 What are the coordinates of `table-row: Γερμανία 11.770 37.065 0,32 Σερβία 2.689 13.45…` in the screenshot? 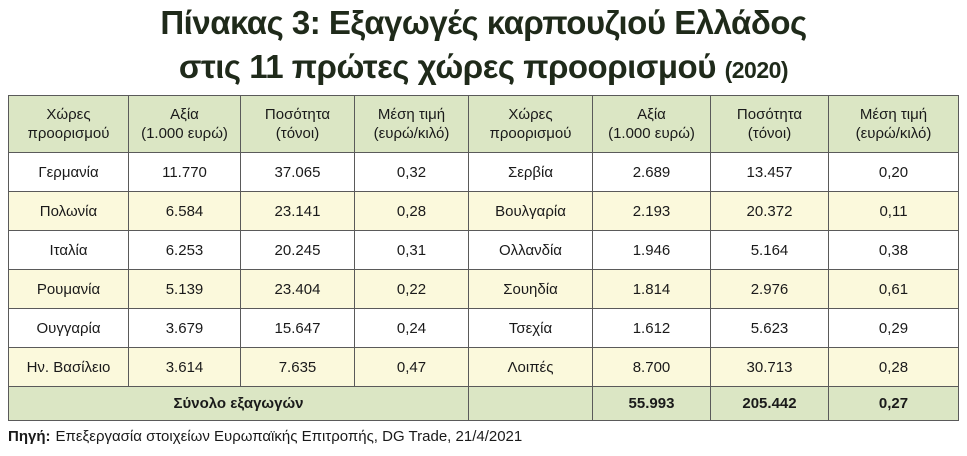 It's located at (483, 172).